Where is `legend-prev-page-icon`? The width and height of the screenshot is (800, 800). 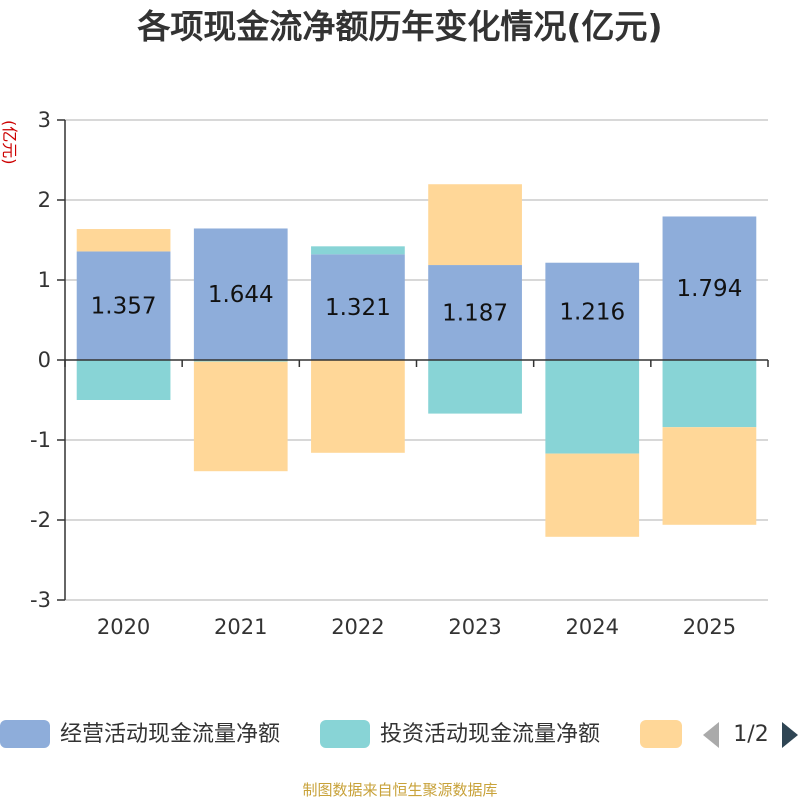
legend-prev-page-icon is located at coordinates (711, 735).